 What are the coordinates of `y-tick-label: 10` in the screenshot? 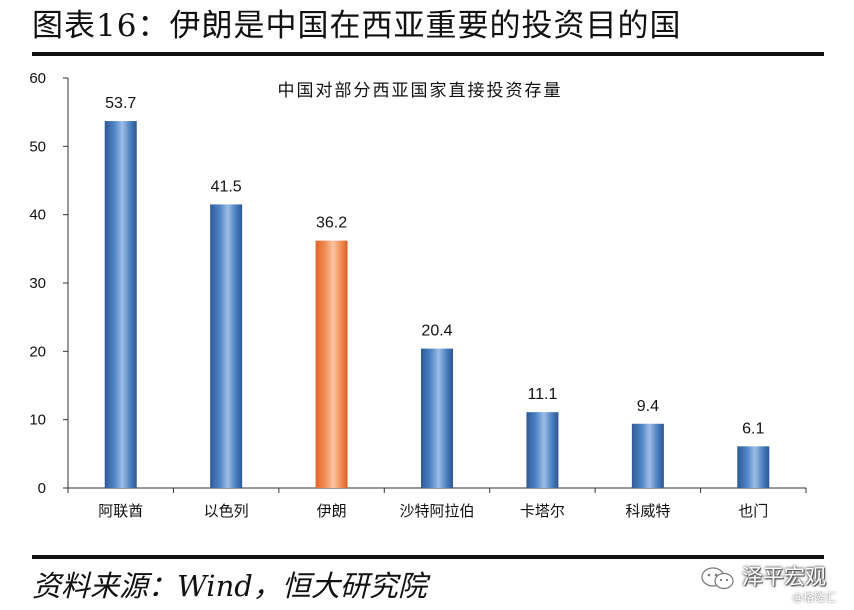 It's located at (37, 420).